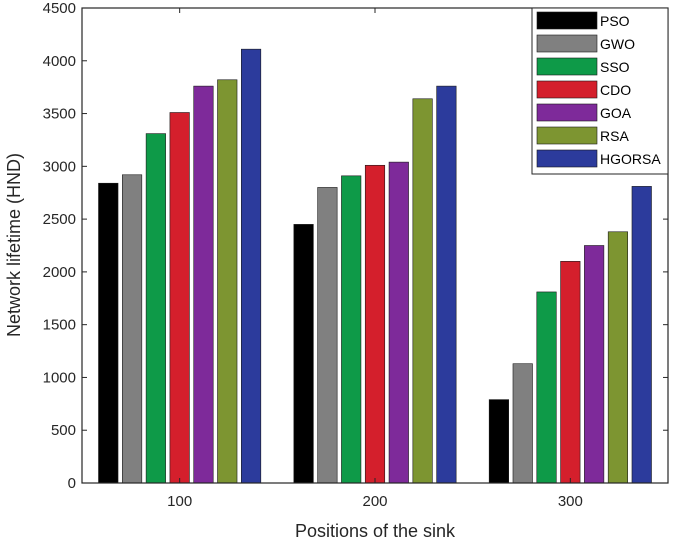 The image size is (685, 543). What do you see at coordinates (59, 377) in the screenshot?
I see `y-tick-label: 1000` at bounding box center [59, 377].